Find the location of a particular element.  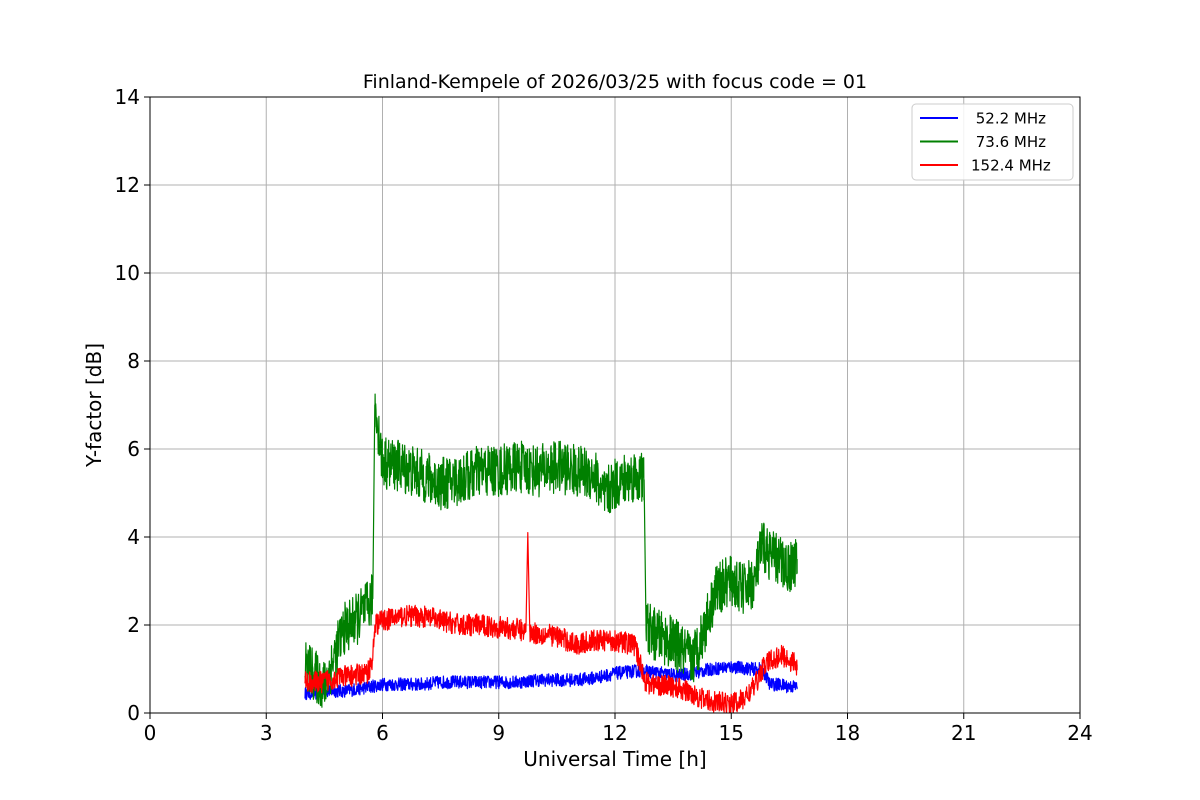

y-axis-ticks: 0 2 4 6 8 10 12 14 is located at coordinates (132, 405).